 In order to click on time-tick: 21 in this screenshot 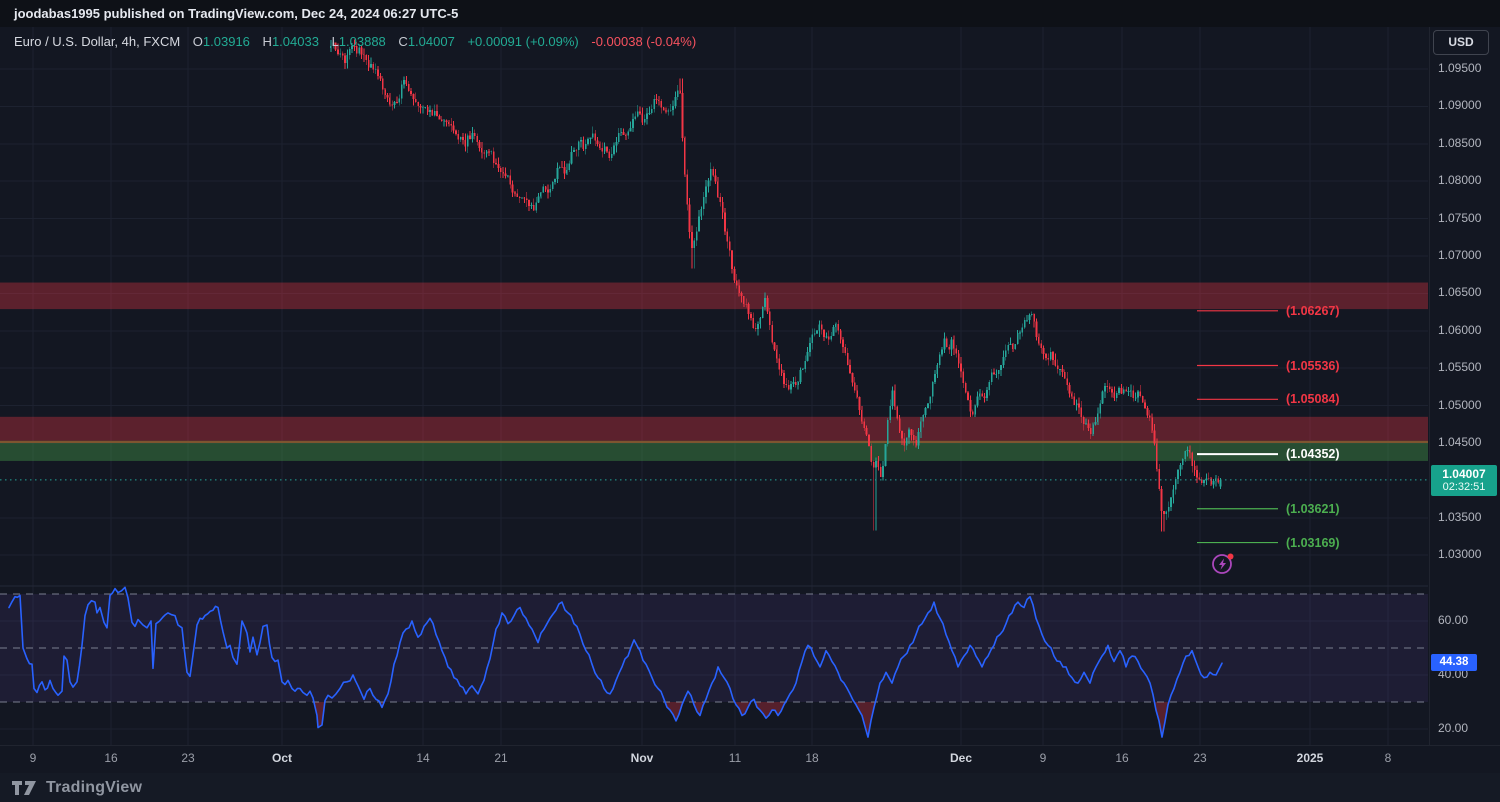, I will do `click(501, 758)`.